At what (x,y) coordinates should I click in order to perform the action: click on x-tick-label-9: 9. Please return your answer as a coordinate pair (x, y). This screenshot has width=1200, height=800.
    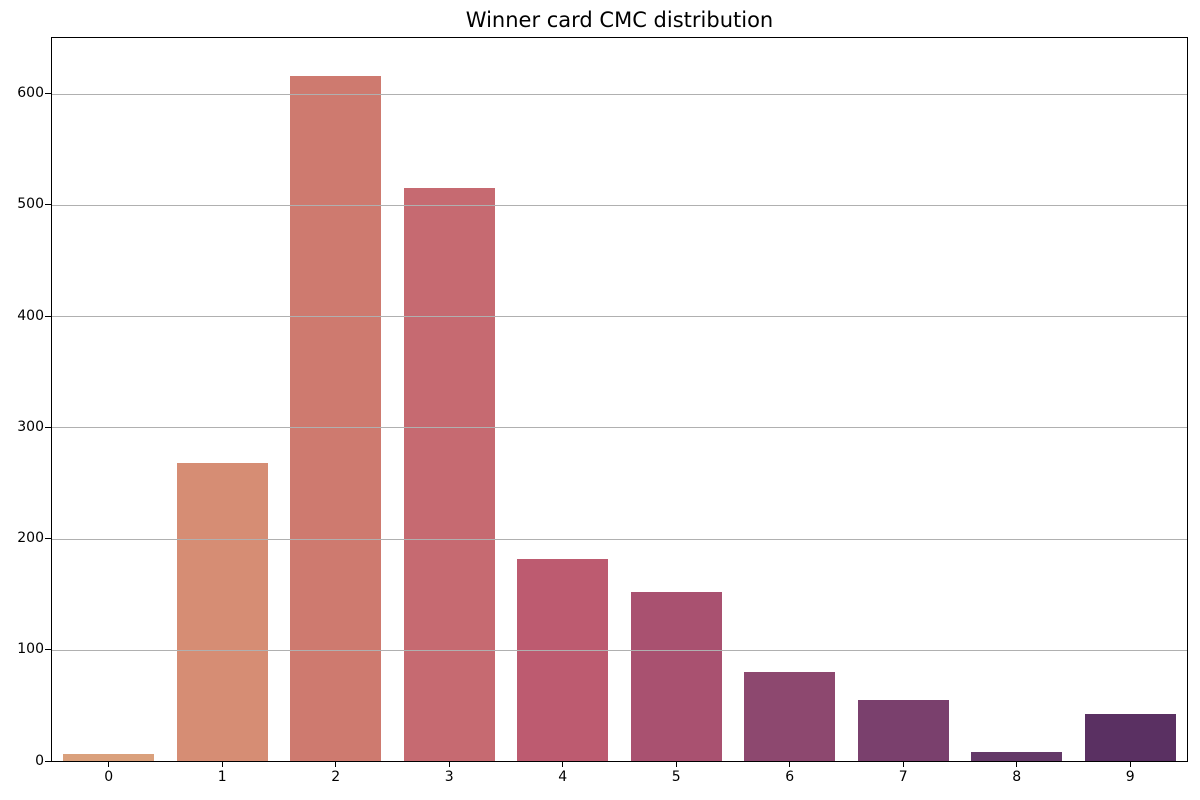
    Looking at the image, I should click on (1130, 777).